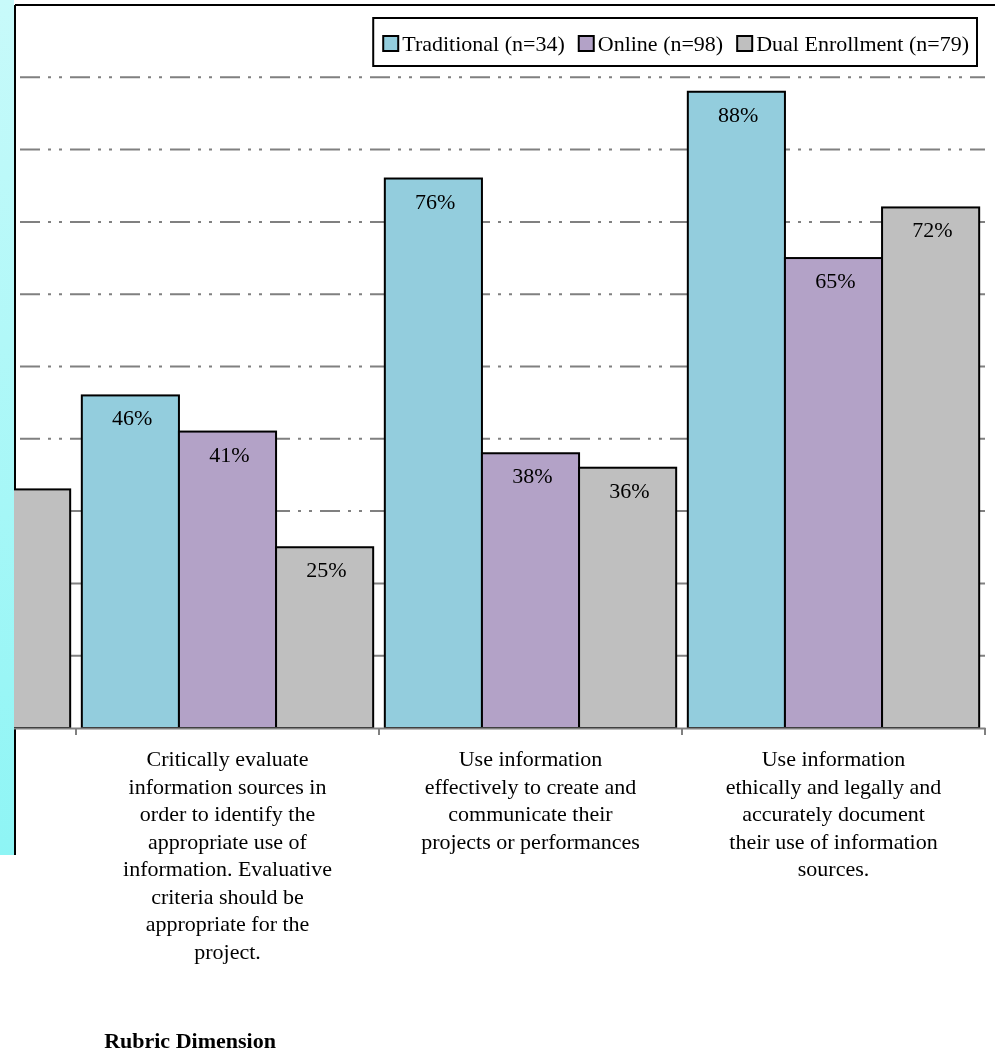 The width and height of the screenshot is (995, 1059). Describe the element at coordinates (326, 570) in the screenshot. I see `data-label: 25%` at that location.